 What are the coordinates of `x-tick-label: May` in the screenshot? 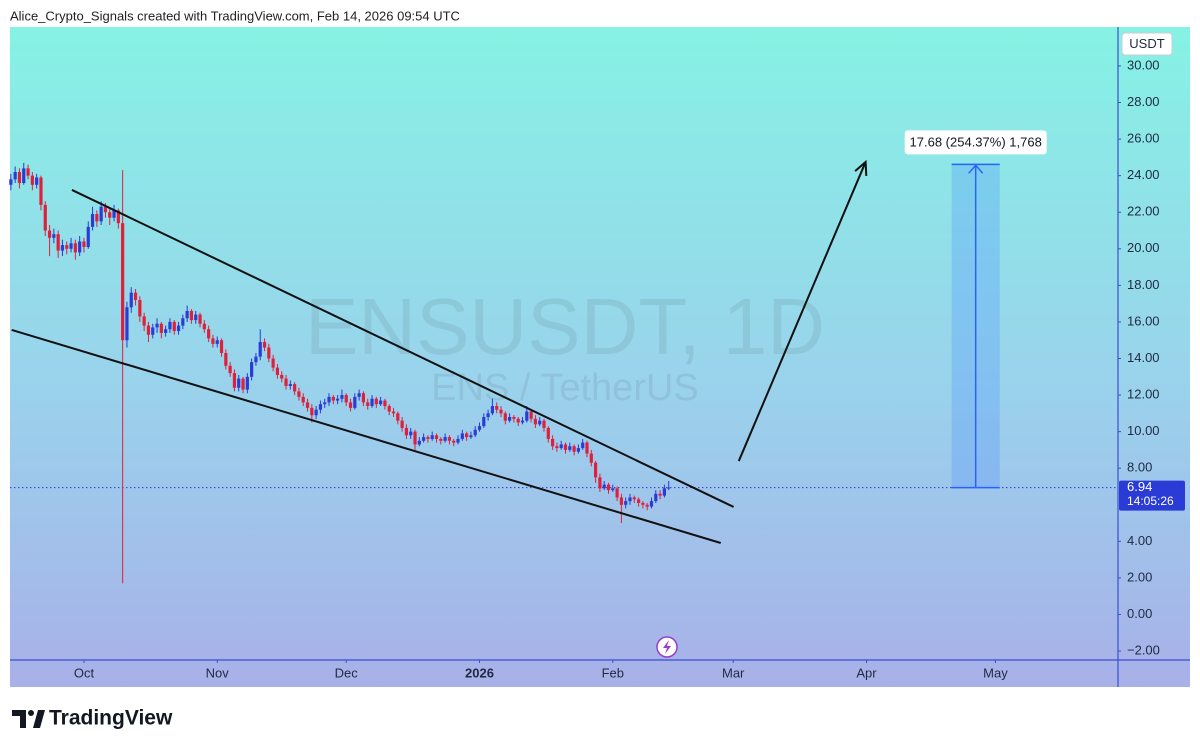 It's located at (995, 672).